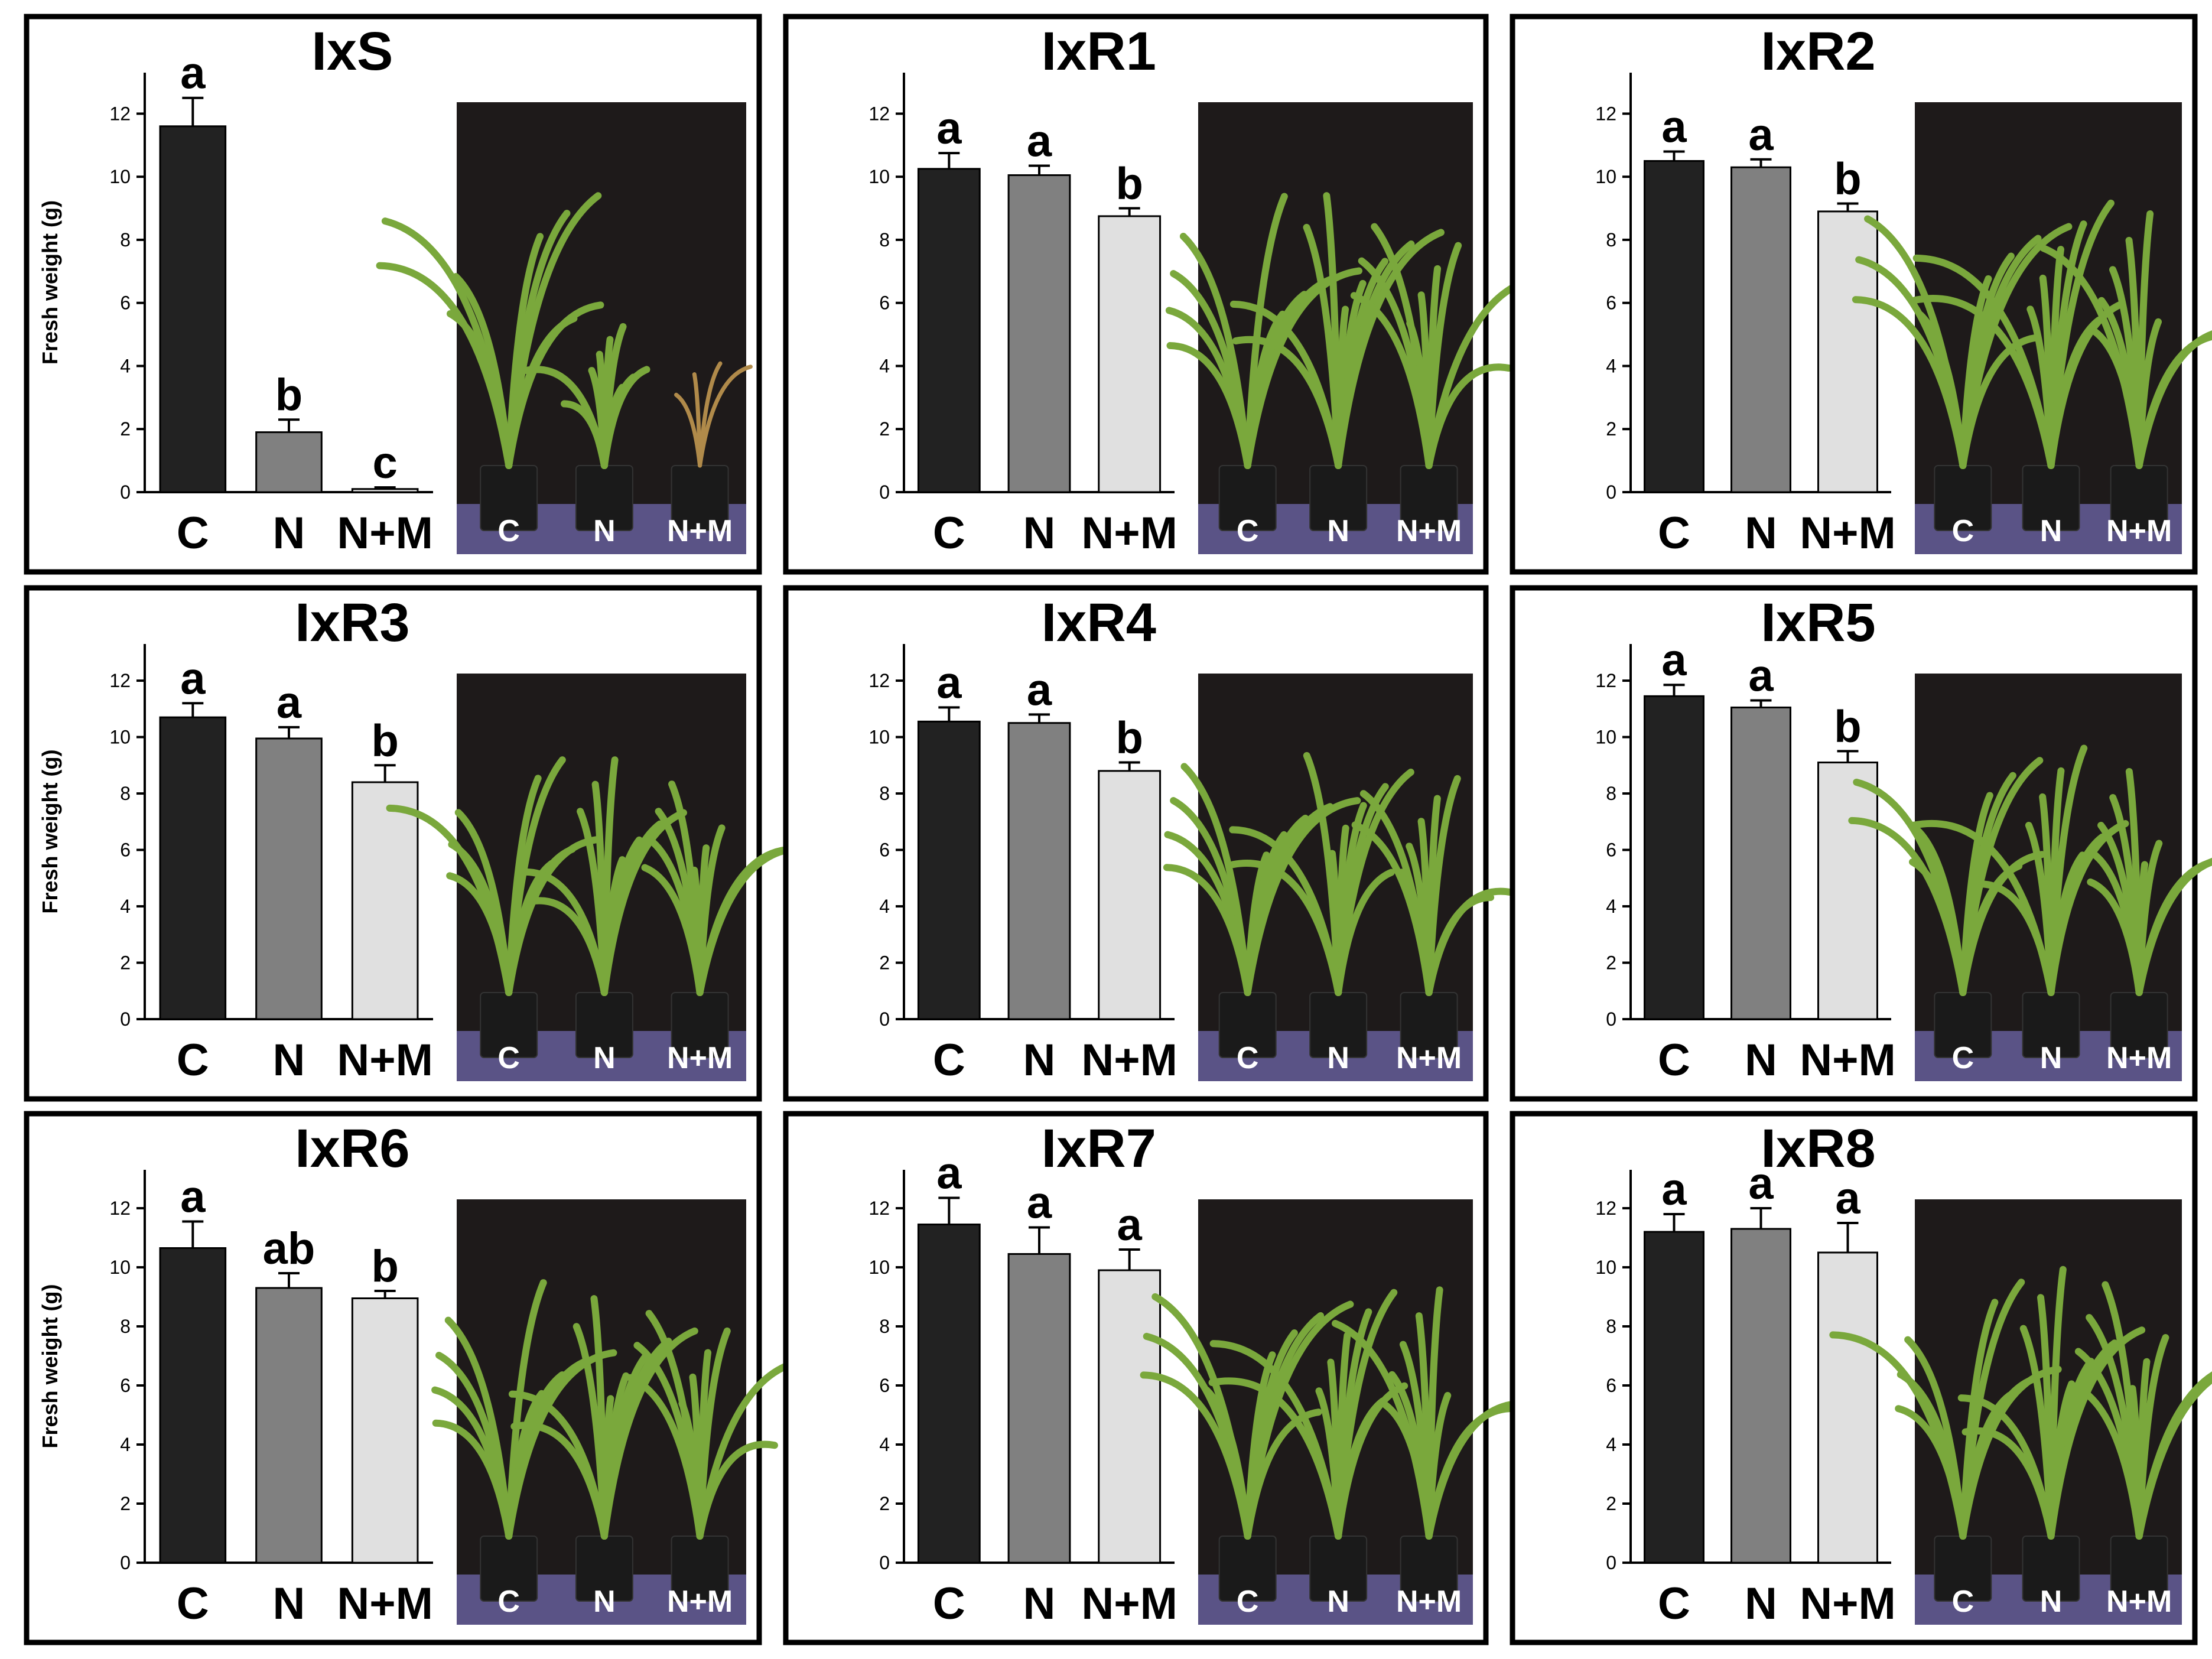  I want to click on panel-ixr5: 0 2 4 6 8 10 12 a Ca Nb N+M IxR5 C N N+M, so click(1861, 844).